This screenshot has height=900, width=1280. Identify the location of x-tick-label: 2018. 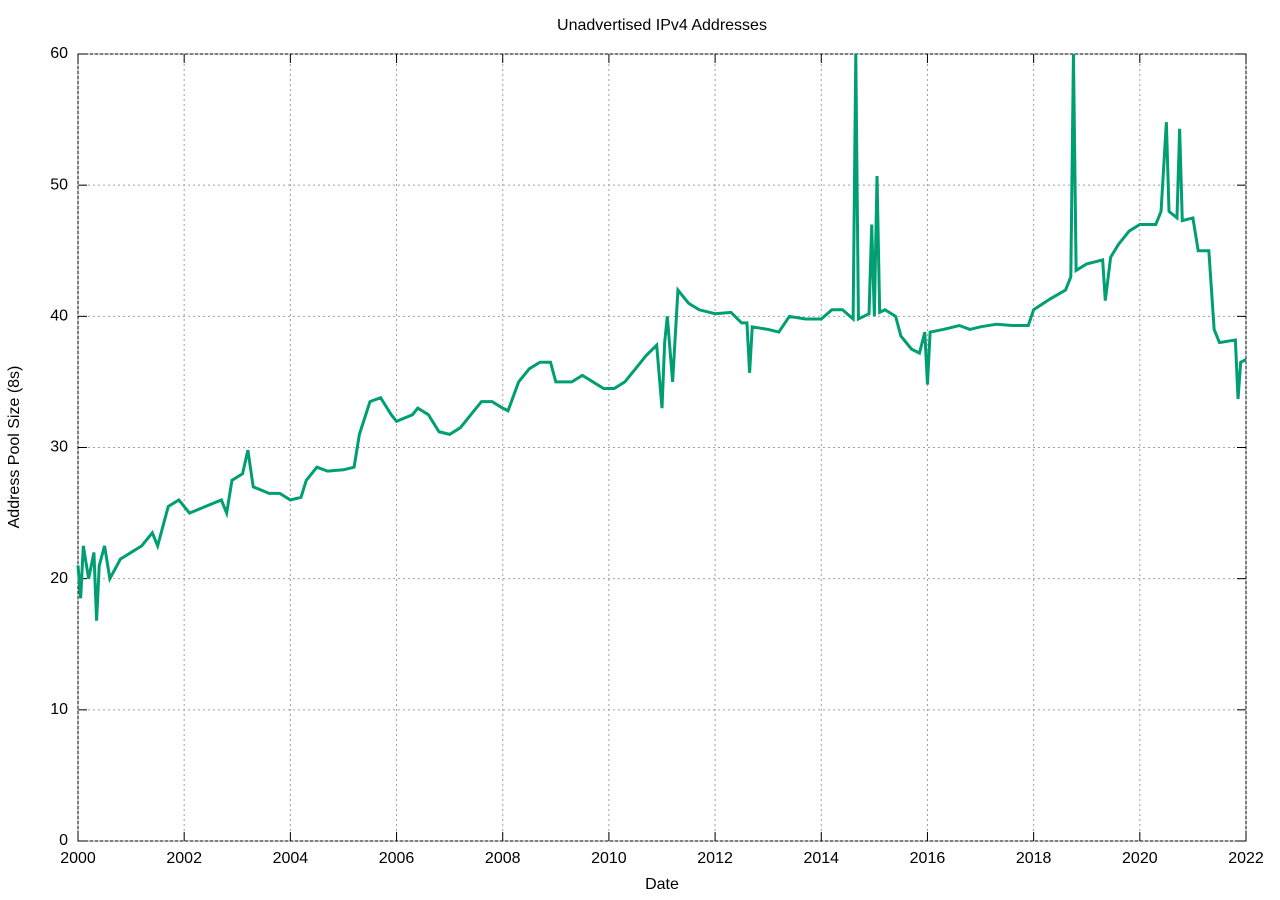
(1034, 858).